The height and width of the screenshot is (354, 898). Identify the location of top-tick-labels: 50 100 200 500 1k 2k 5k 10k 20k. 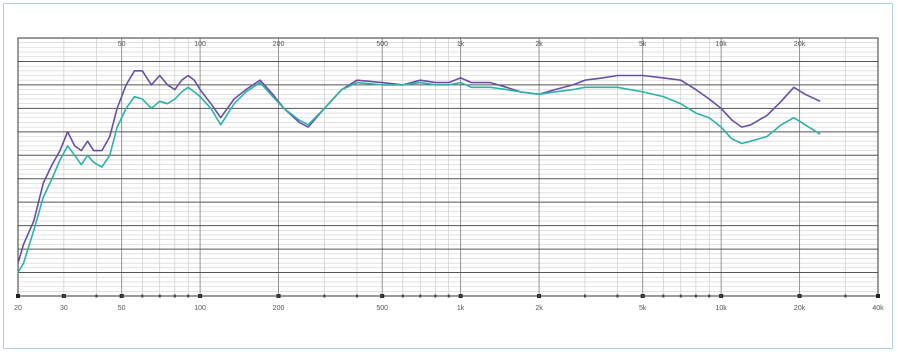
(462, 44).